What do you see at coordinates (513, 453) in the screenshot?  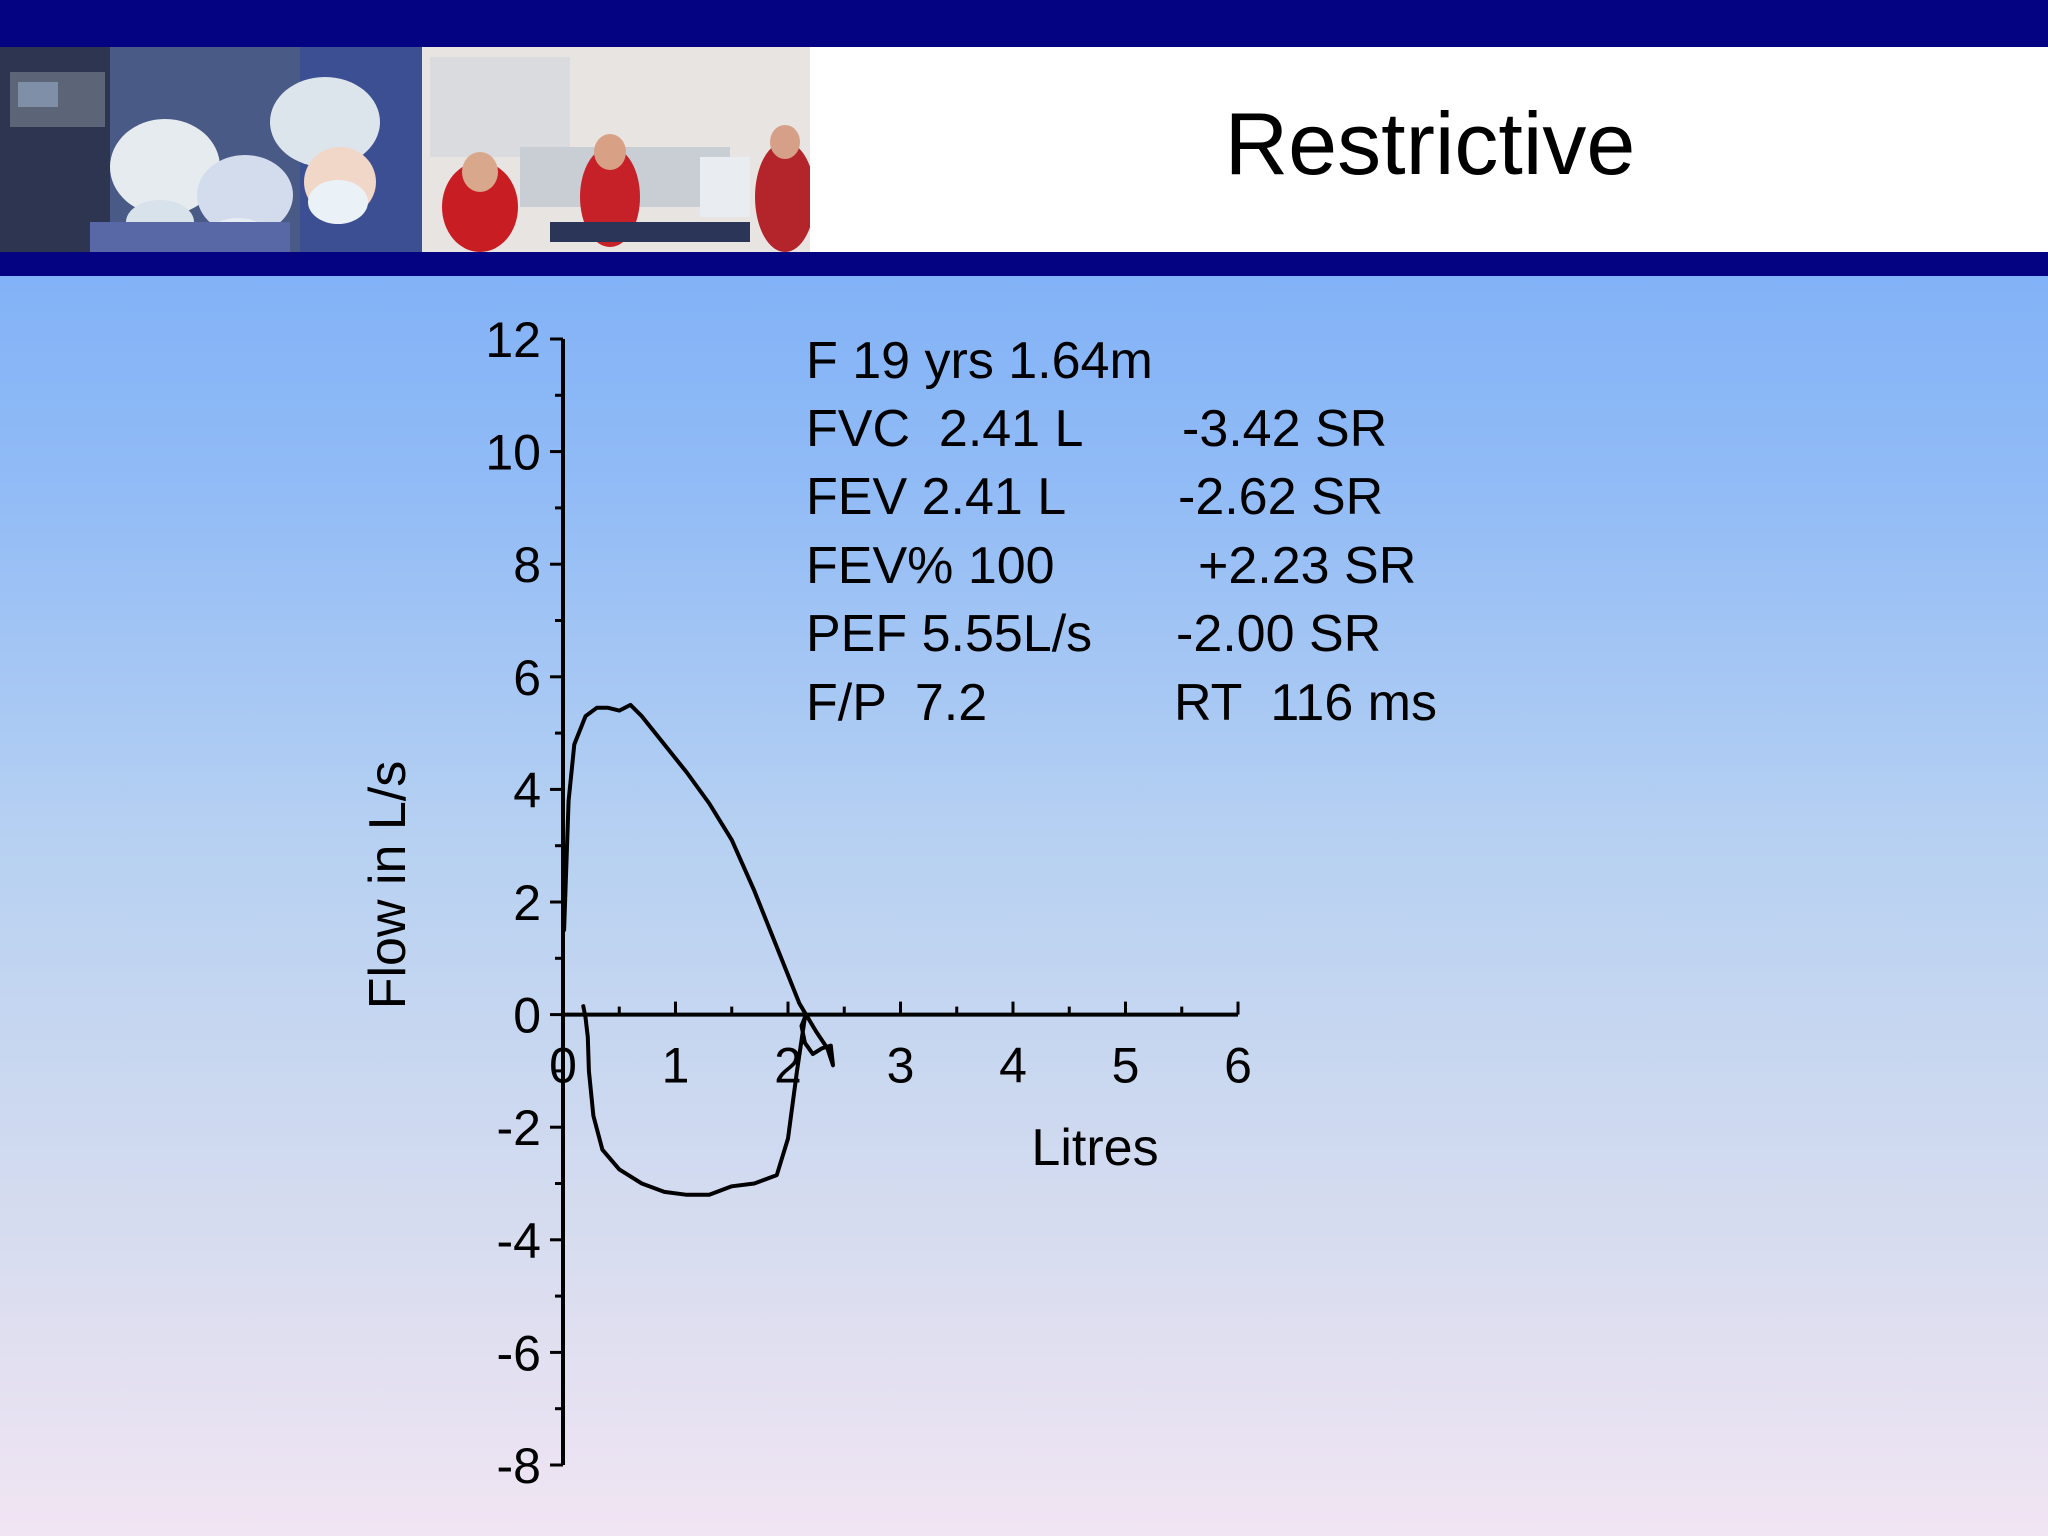 I see `y-tick-label: 10` at bounding box center [513, 453].